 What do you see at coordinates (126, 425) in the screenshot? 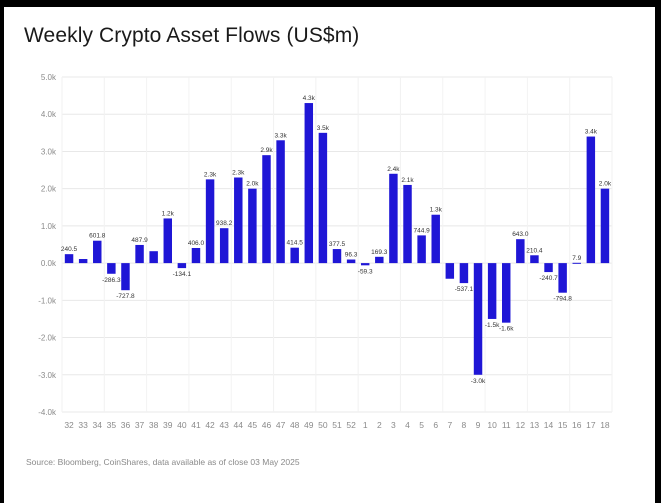
I see `x-tick-label: 36` at bounding box center [126, 425].